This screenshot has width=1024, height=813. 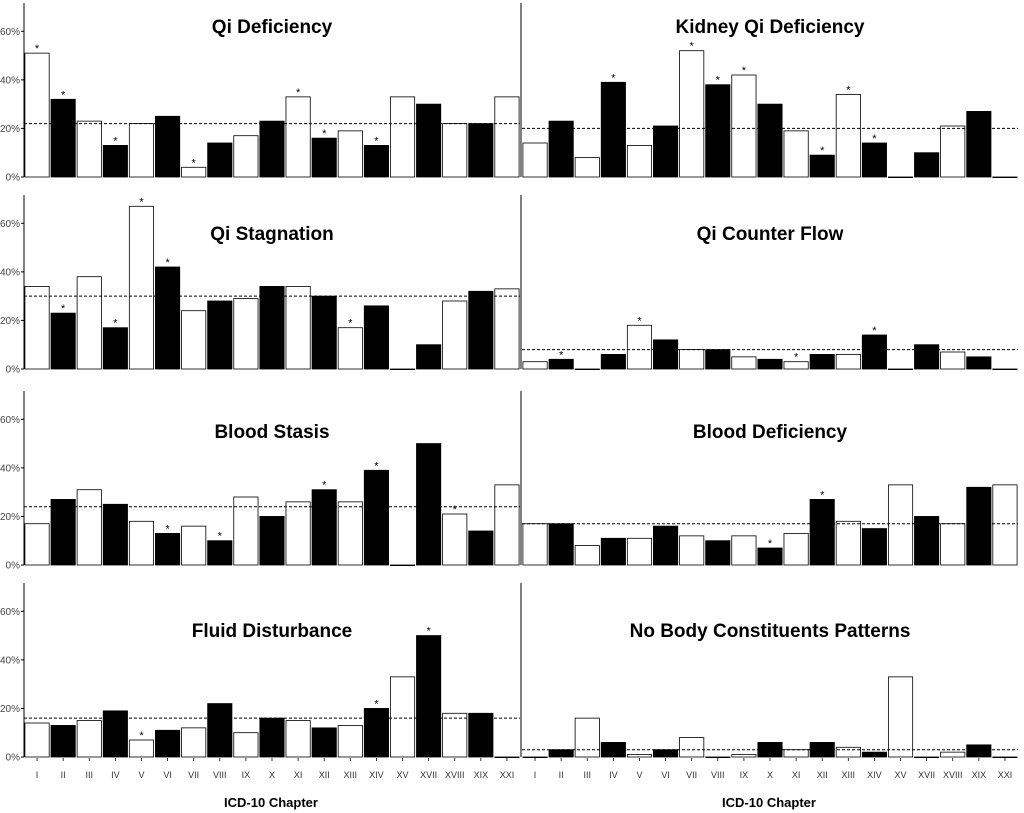 I want to click on x-tick-label: VI, so click(x=665, y=775).